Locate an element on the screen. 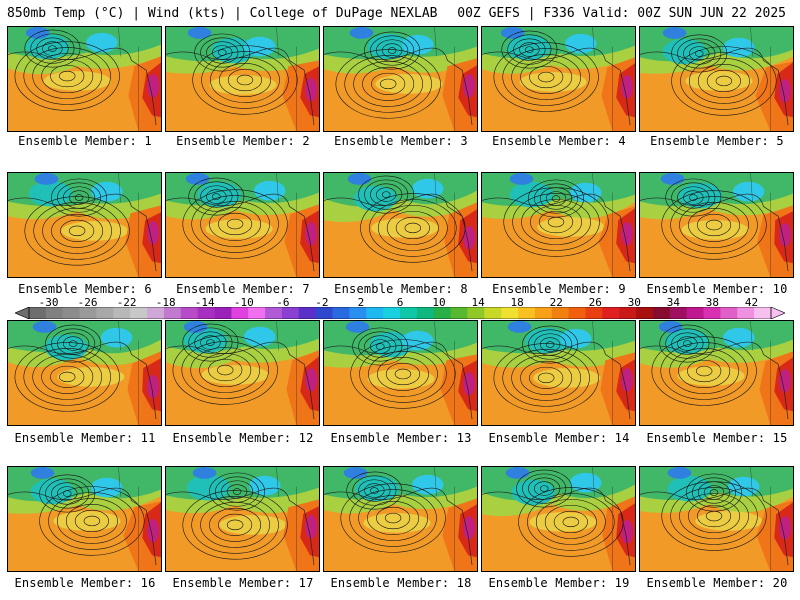 The image size is (800, 600). colorbar-tick-label: 38 is located at coordinates (712, 302).